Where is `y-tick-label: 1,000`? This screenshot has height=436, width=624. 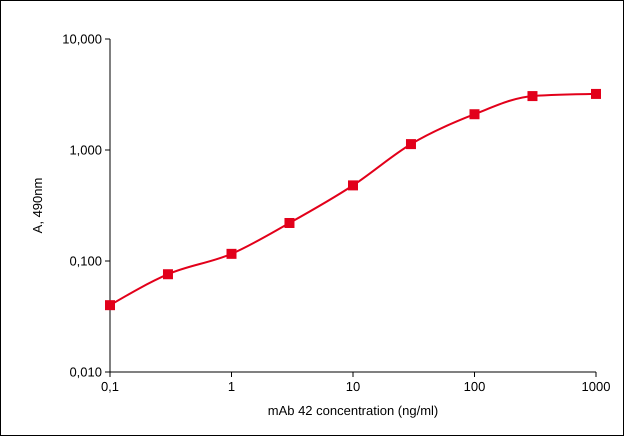
y-tick-label: 1,000 is located at coordinates (85, 150).